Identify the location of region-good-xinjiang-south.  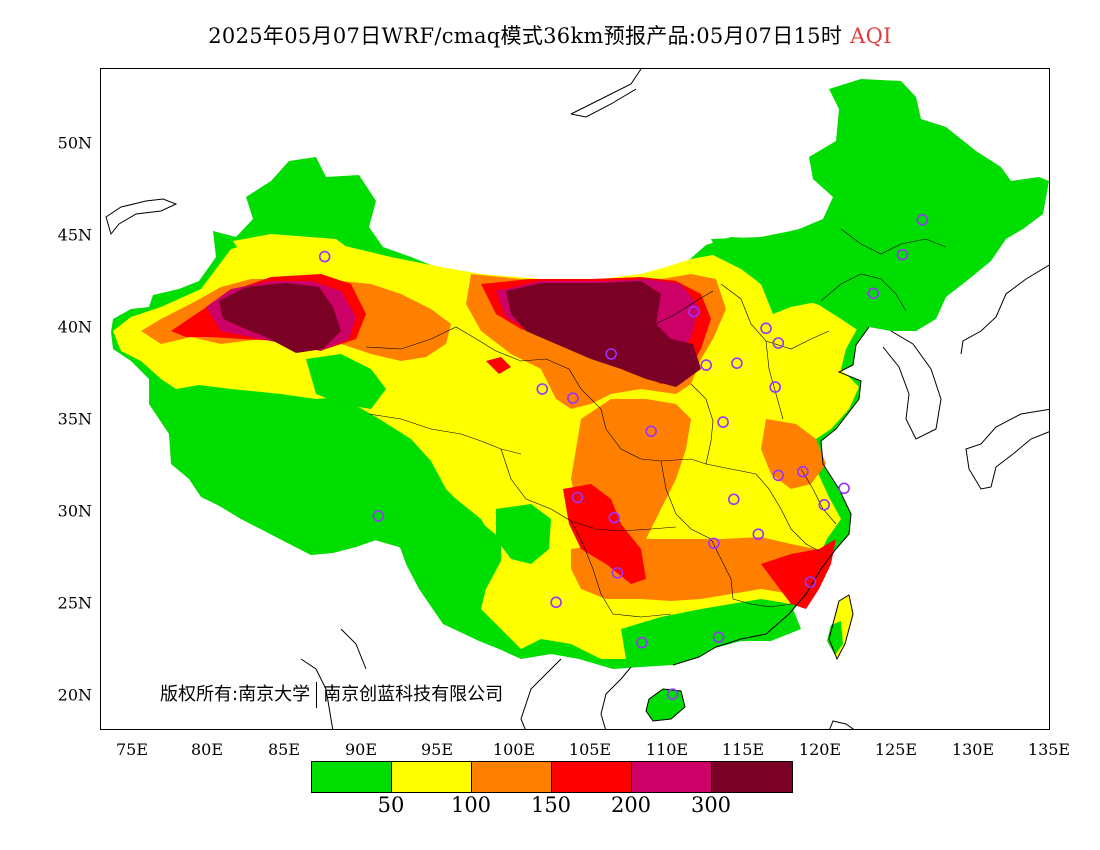
(346, 381).